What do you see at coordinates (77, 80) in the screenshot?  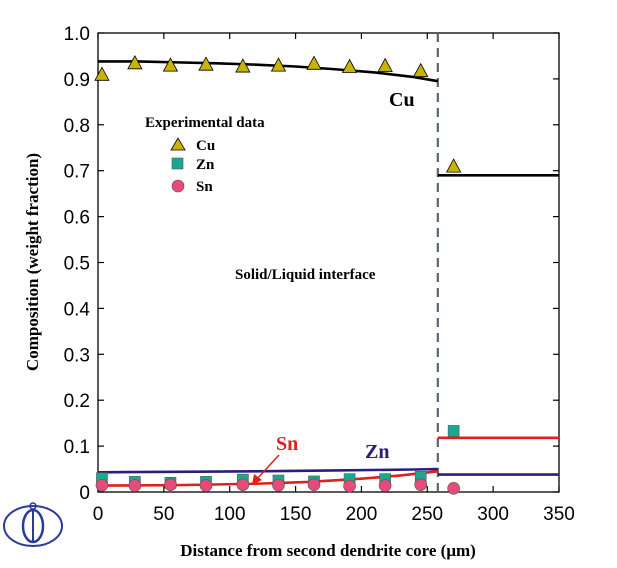 I see `y-tick-label: 0.9` at bounding box center [77, 80].